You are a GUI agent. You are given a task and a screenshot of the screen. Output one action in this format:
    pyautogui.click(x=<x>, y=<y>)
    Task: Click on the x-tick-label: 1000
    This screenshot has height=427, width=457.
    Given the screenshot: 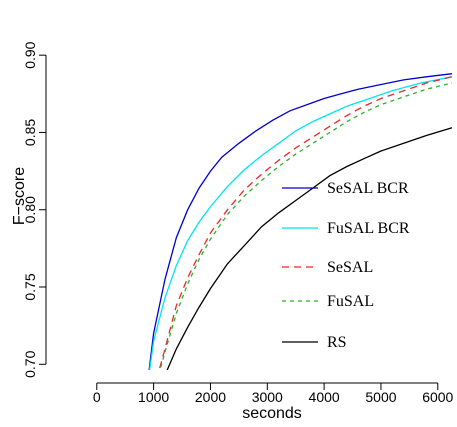 What is the action you would take?
    pyautogui.click(x=153, y=397)
    